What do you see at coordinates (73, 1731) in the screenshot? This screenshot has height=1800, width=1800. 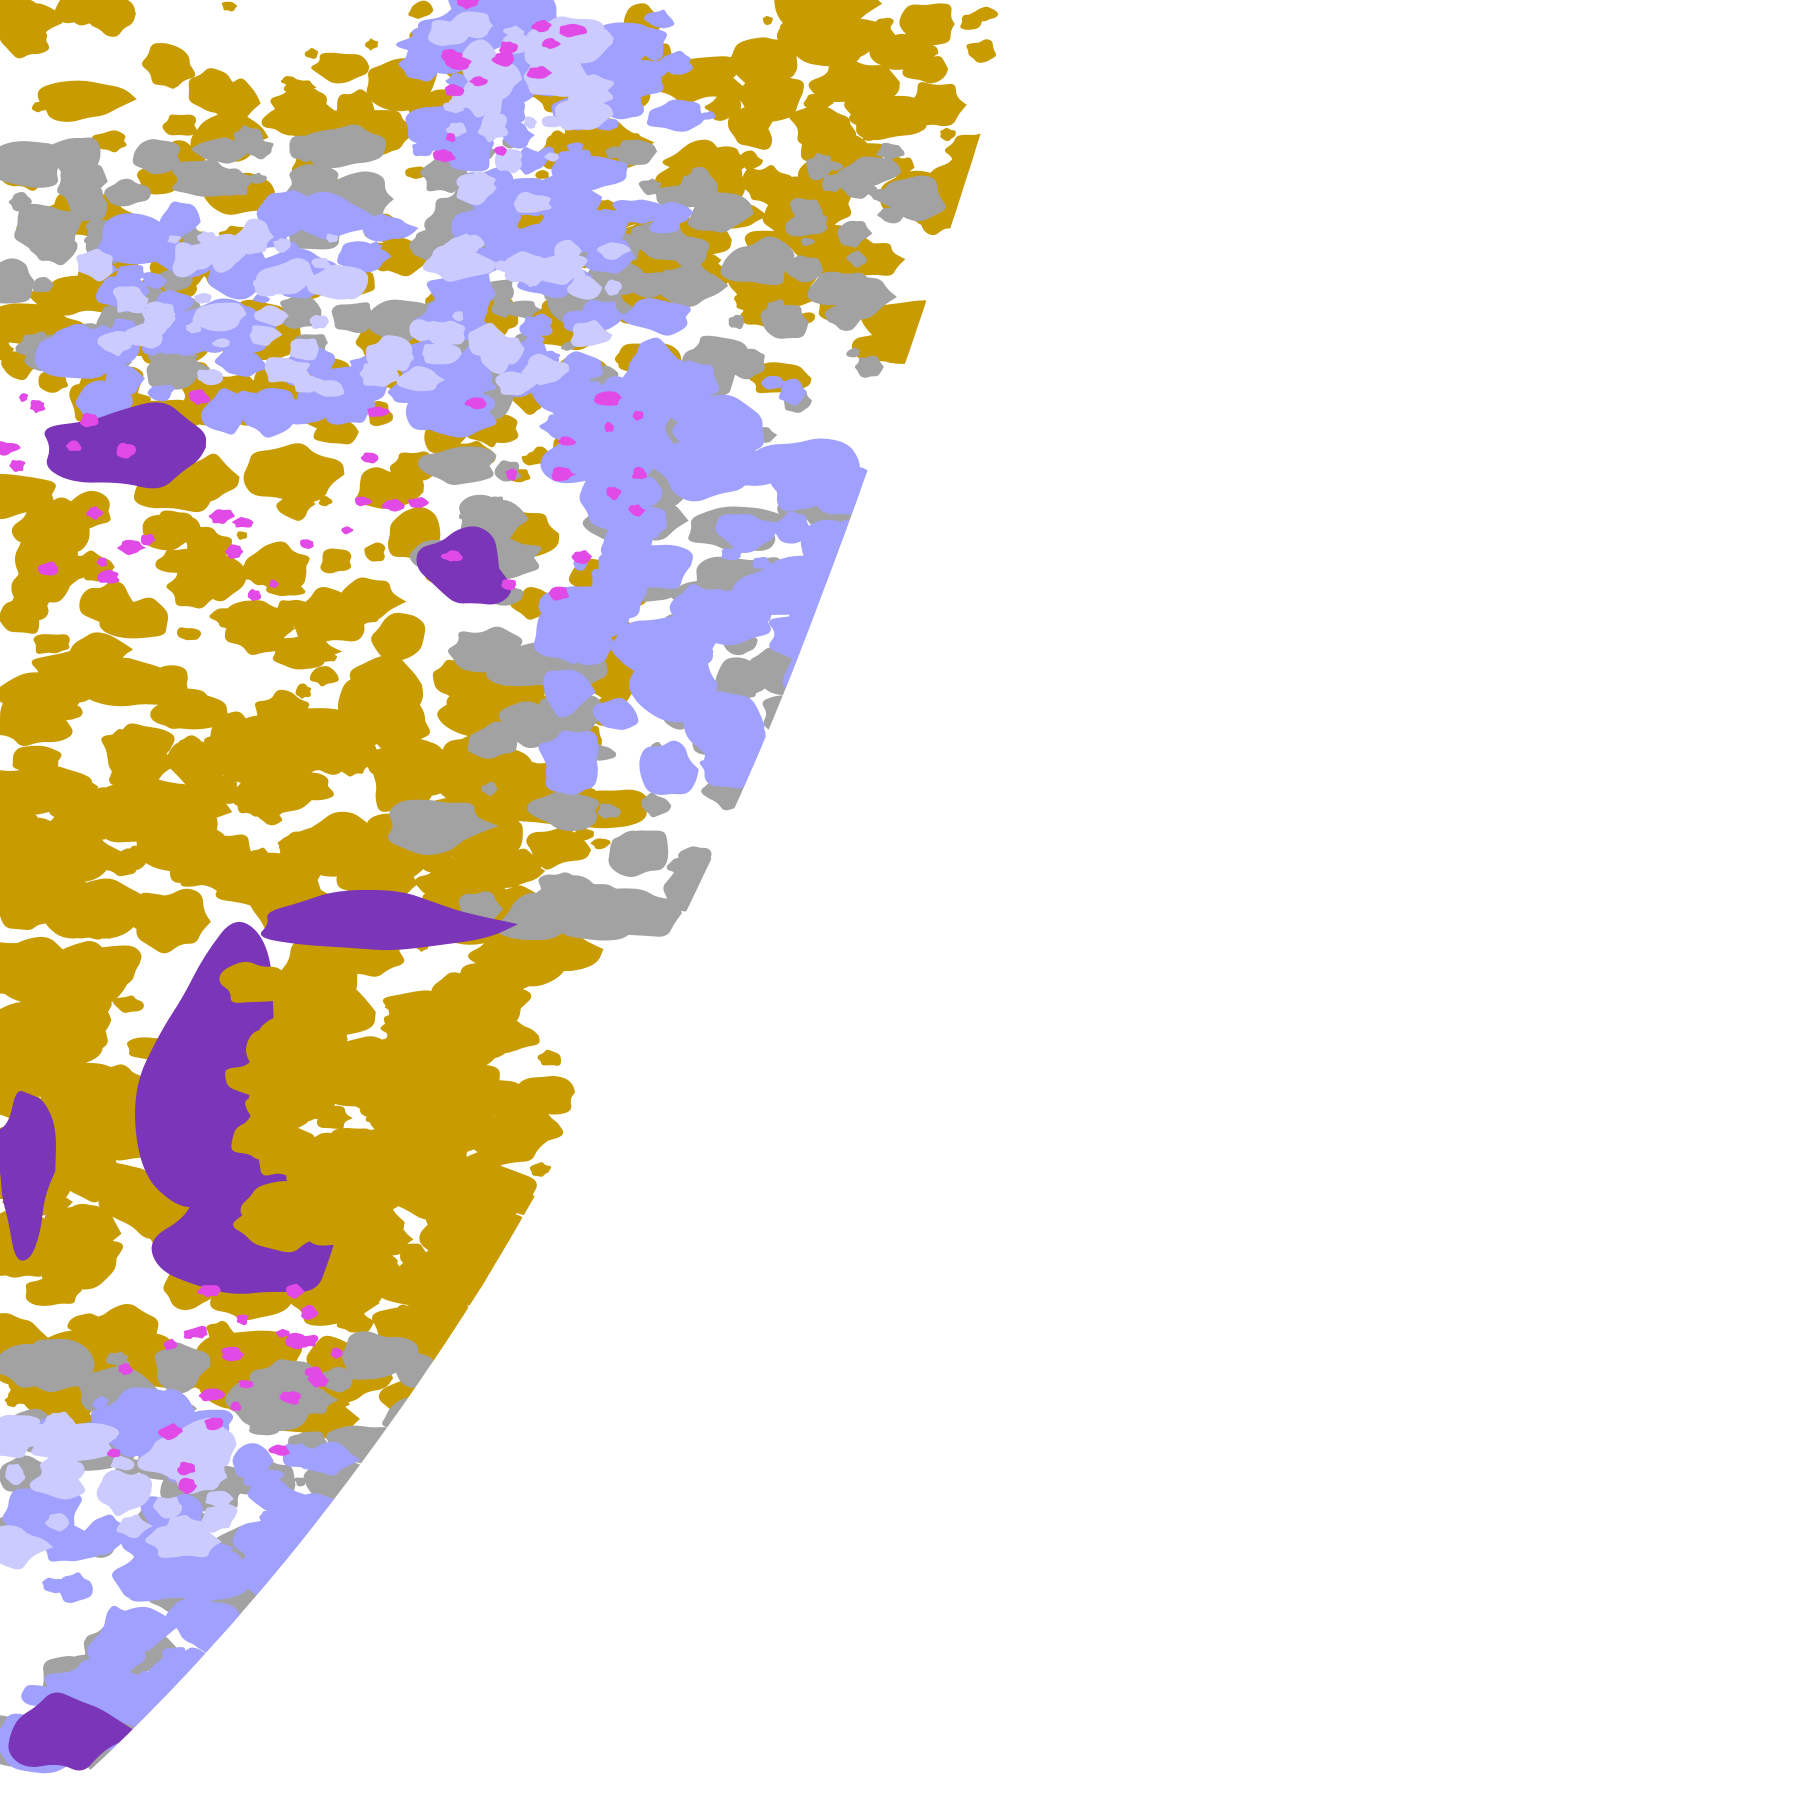 I see `thick-cloud-region` at bounding box center [73, 1731].